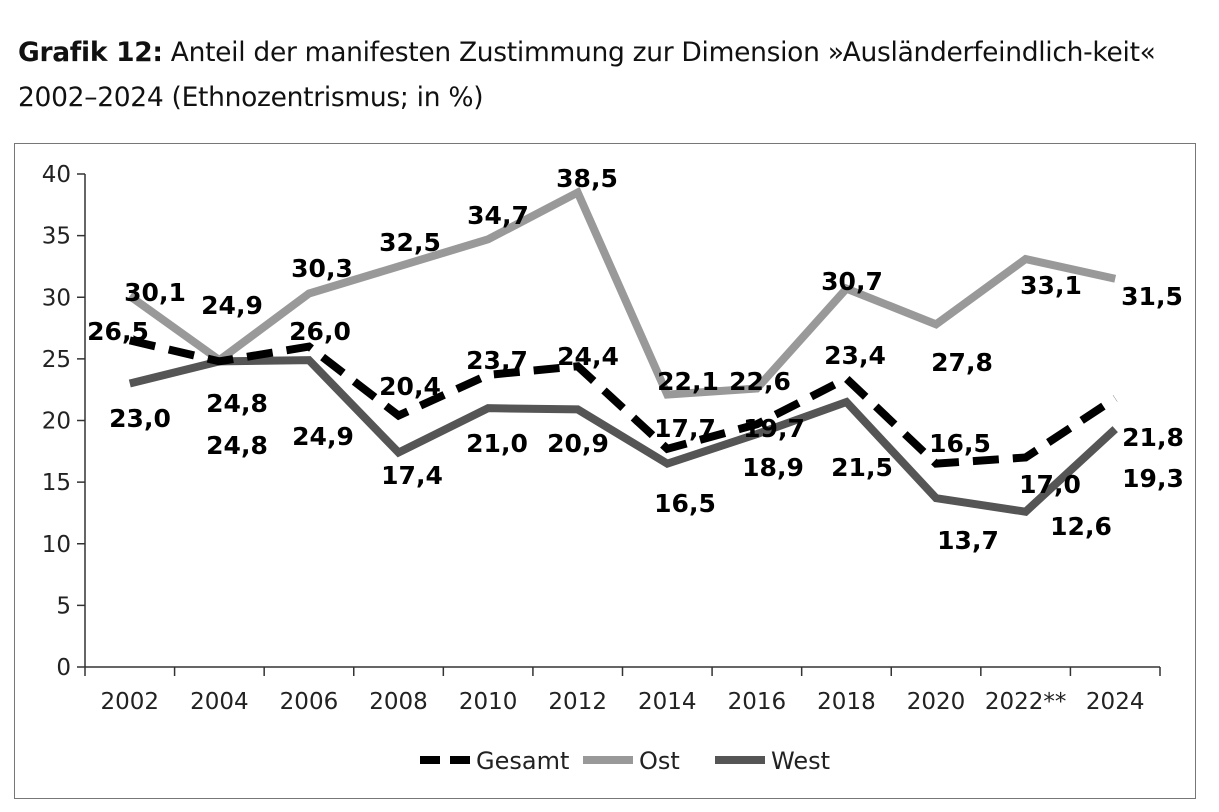  I want to click on data-label-west: 20,9, so click(578, 443).